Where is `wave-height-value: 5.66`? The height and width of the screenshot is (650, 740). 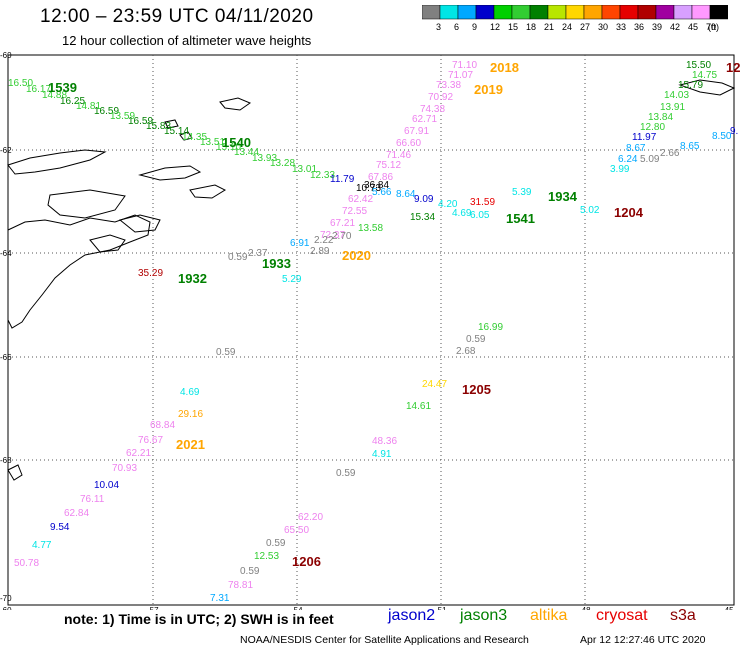 wave-height-value: 5.66 is located at coordinates (382, 192).